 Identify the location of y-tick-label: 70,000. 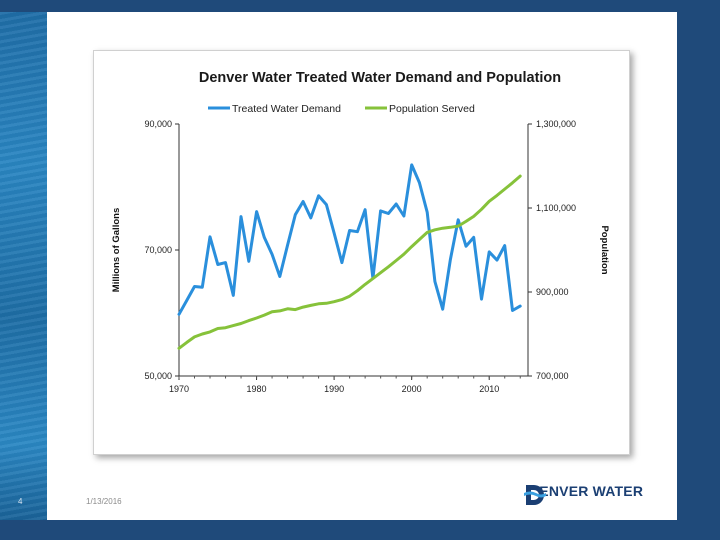
(158, 250).